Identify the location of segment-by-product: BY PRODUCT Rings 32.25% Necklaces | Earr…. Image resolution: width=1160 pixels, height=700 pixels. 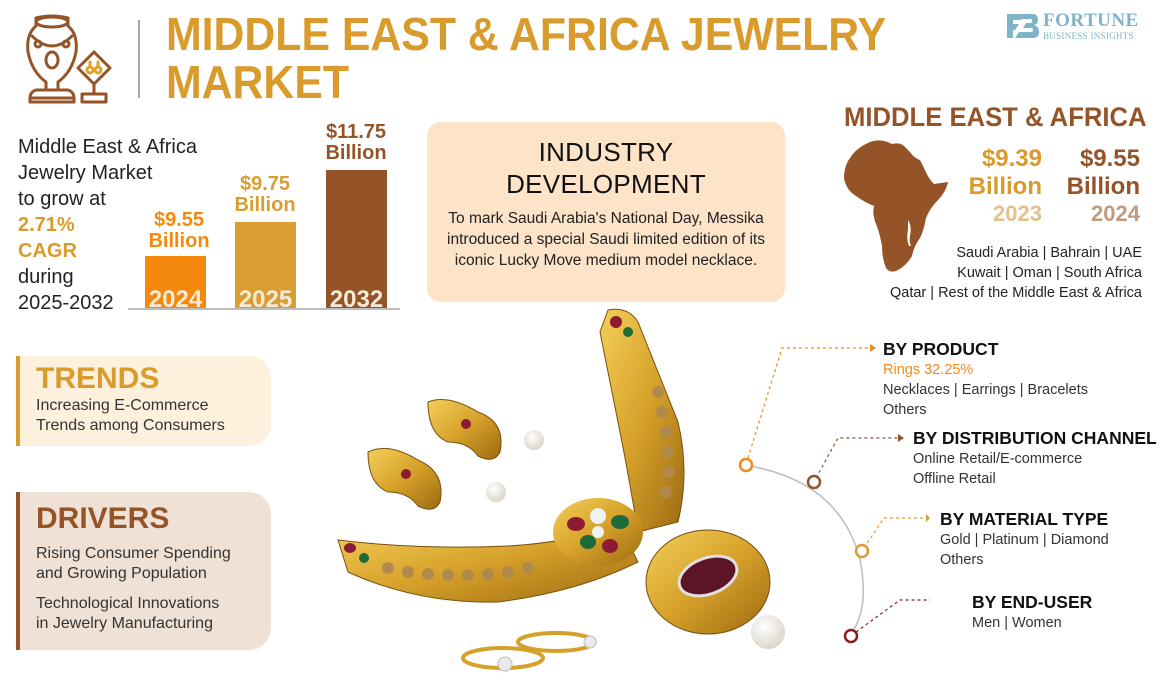
(985, 379).